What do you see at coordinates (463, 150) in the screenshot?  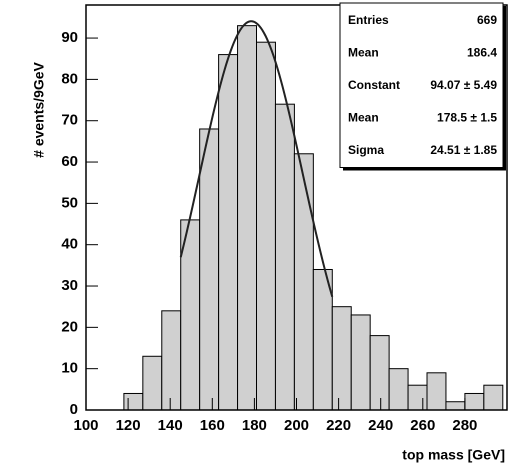 I see `stats-value: 24.51 ± 1.85` at bounding box center [463, 150].